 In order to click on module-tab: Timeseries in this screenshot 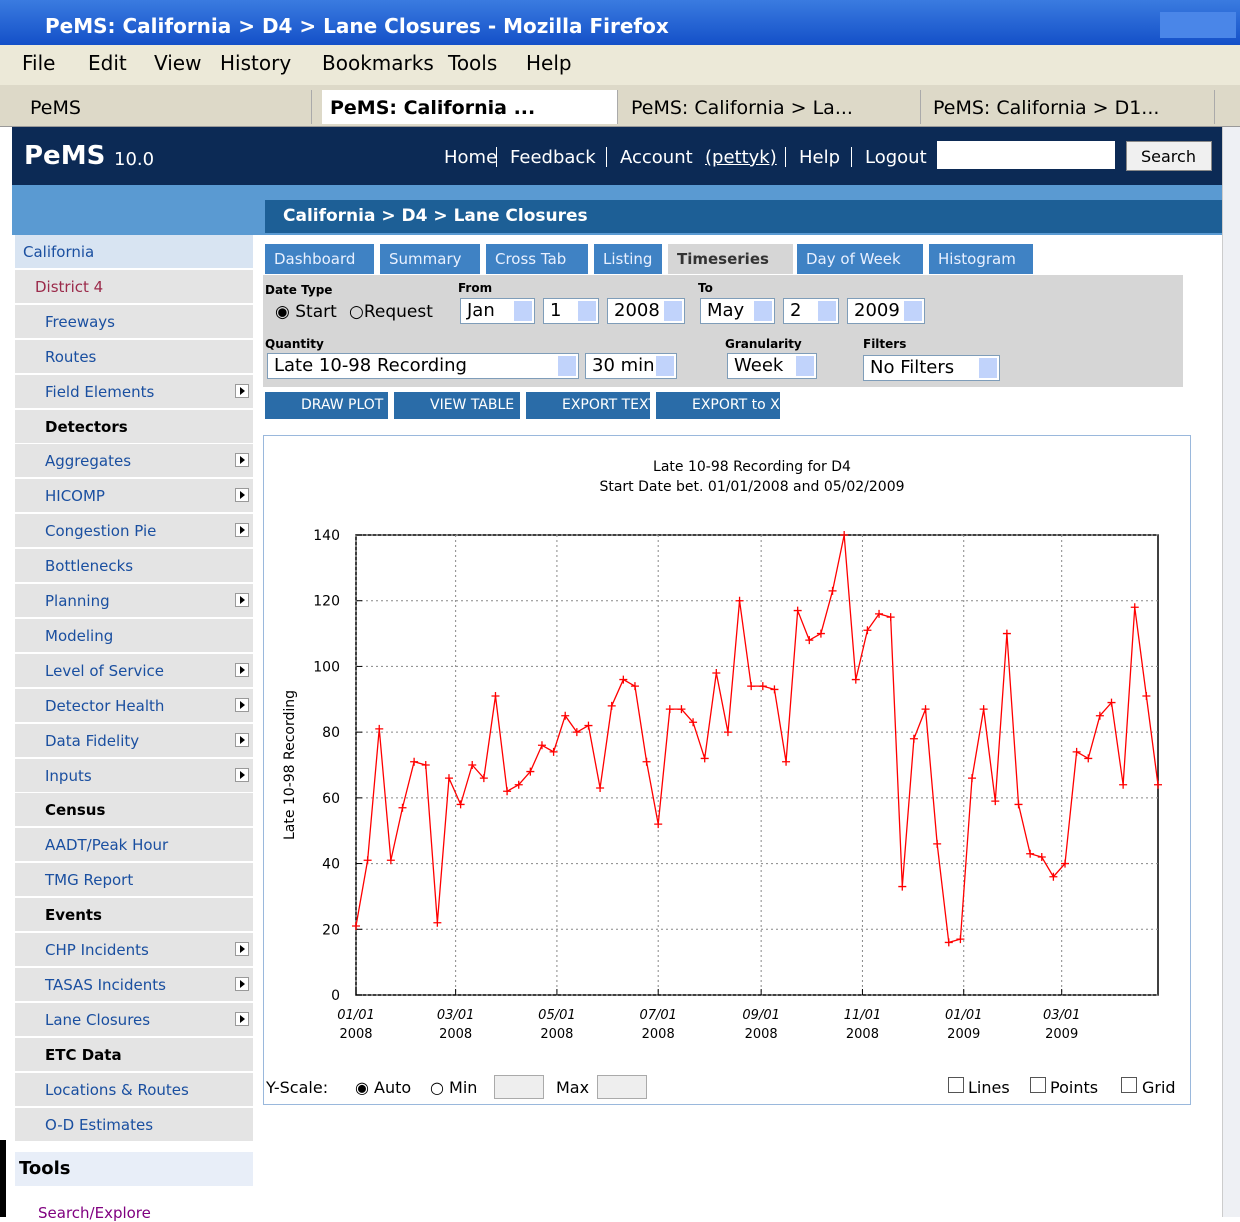, I will do `click(730, 259)`.